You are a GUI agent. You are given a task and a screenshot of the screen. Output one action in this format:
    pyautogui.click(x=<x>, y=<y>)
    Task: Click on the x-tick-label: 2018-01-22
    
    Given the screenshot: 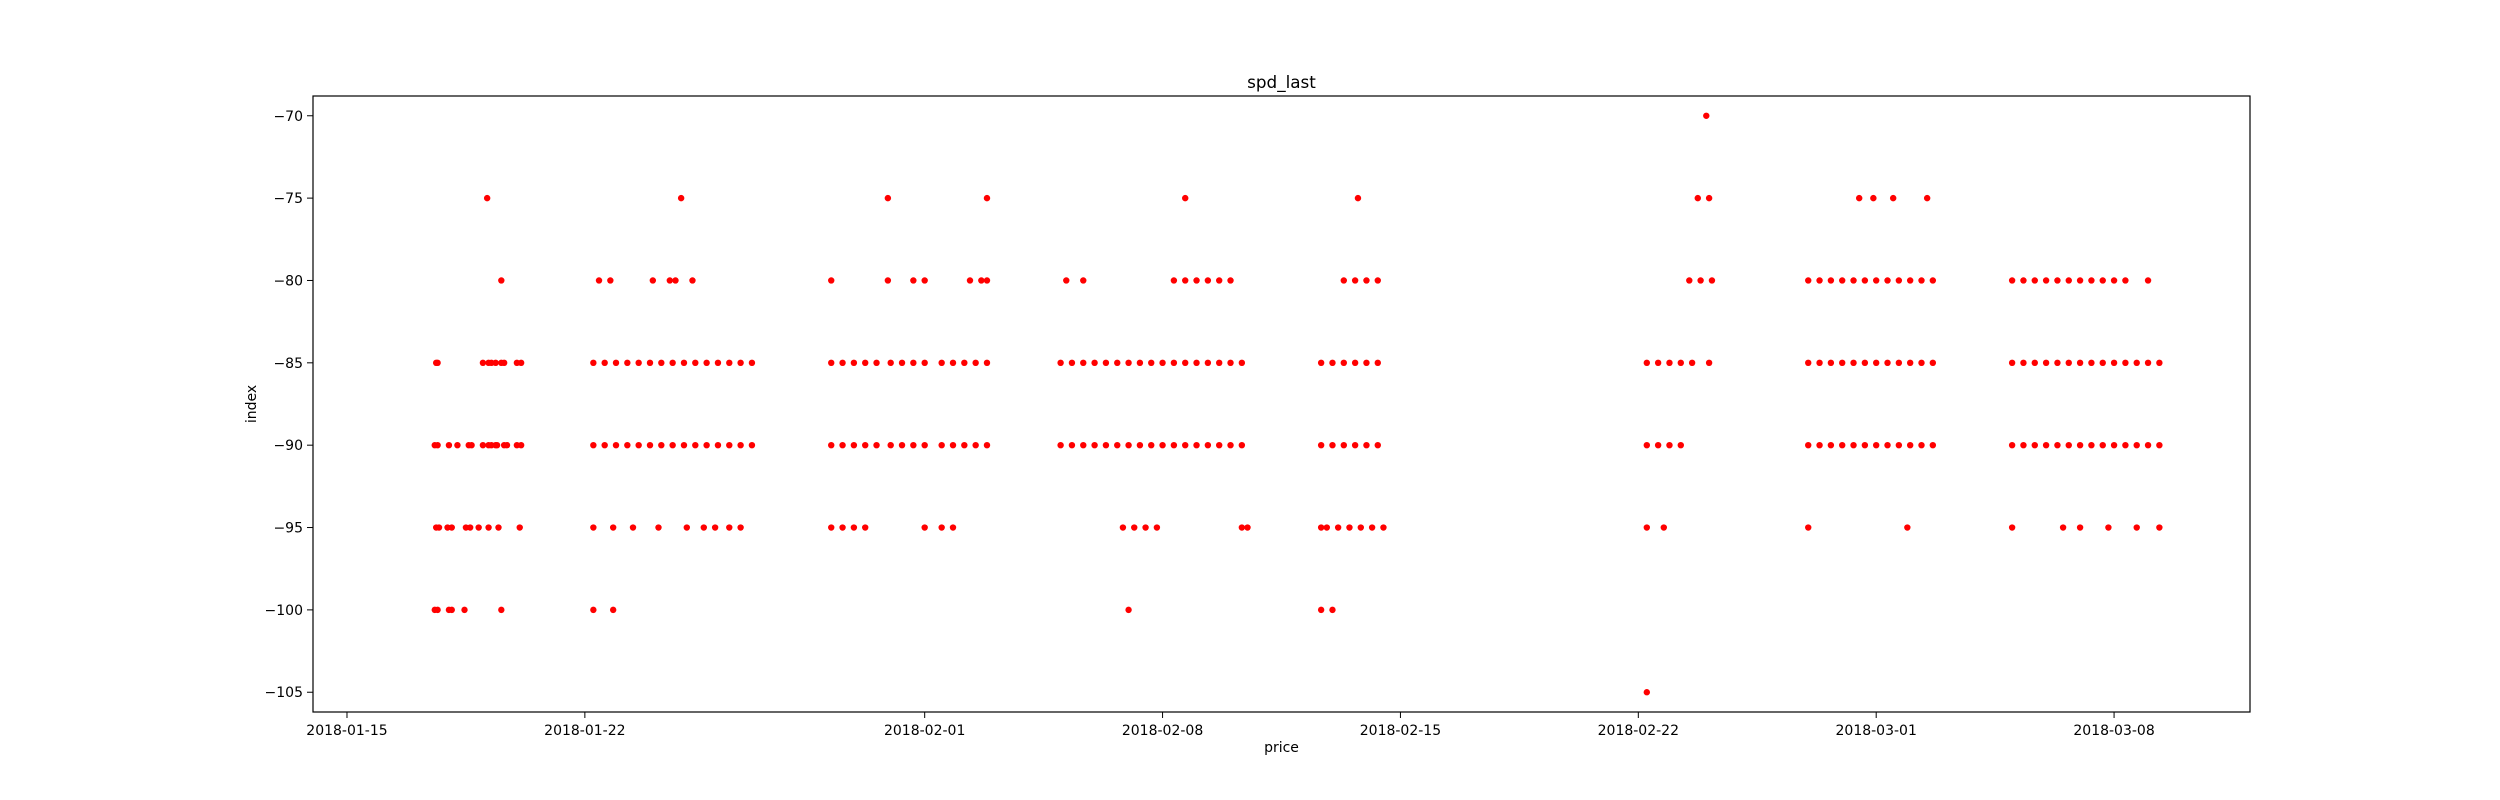 What is the action you would take?
    pyautogui.click(x=584, y=731)
    